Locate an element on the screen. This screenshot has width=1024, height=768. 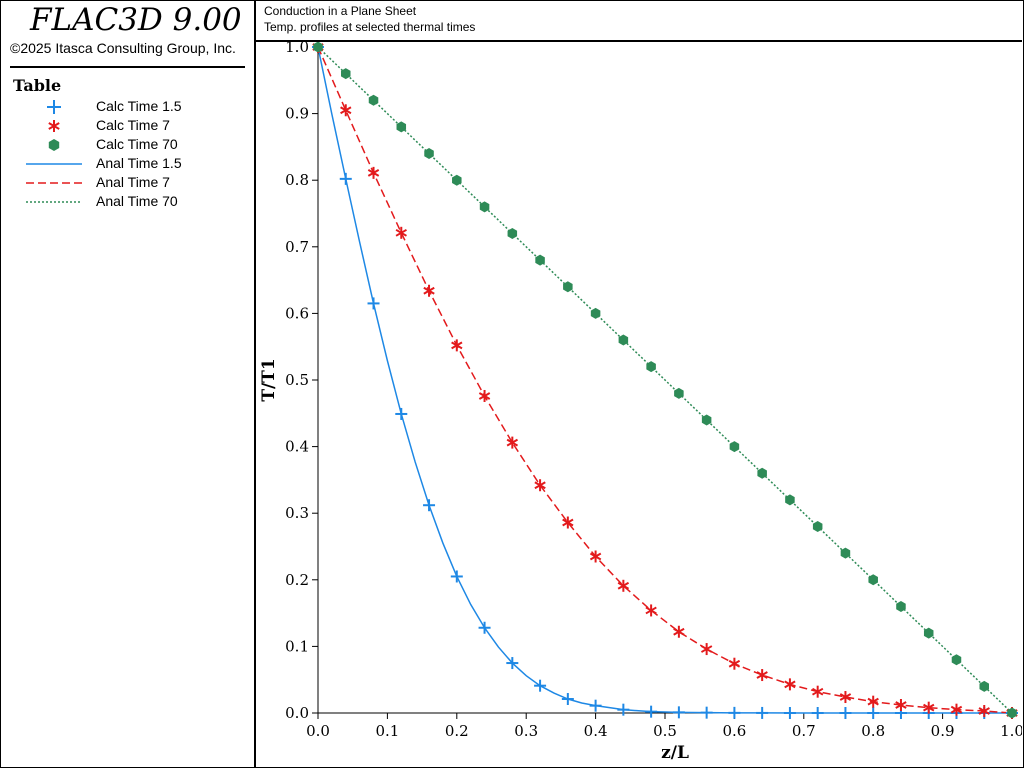
legend-label: Anal Time 70 is located at coordinates (137, 201).